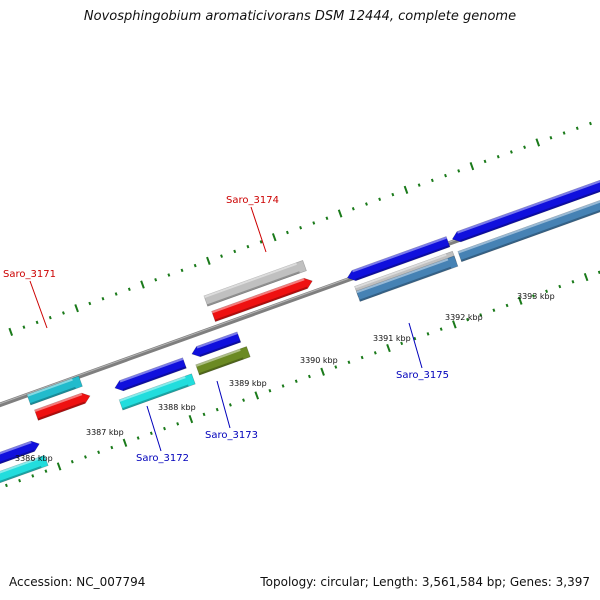 The width and height of the screenshot is (600, 600). What do you see at coordinates (29, 274) in the screenshot?
I see `gene-label: Saro_3171` at bounding box center [29, 274].